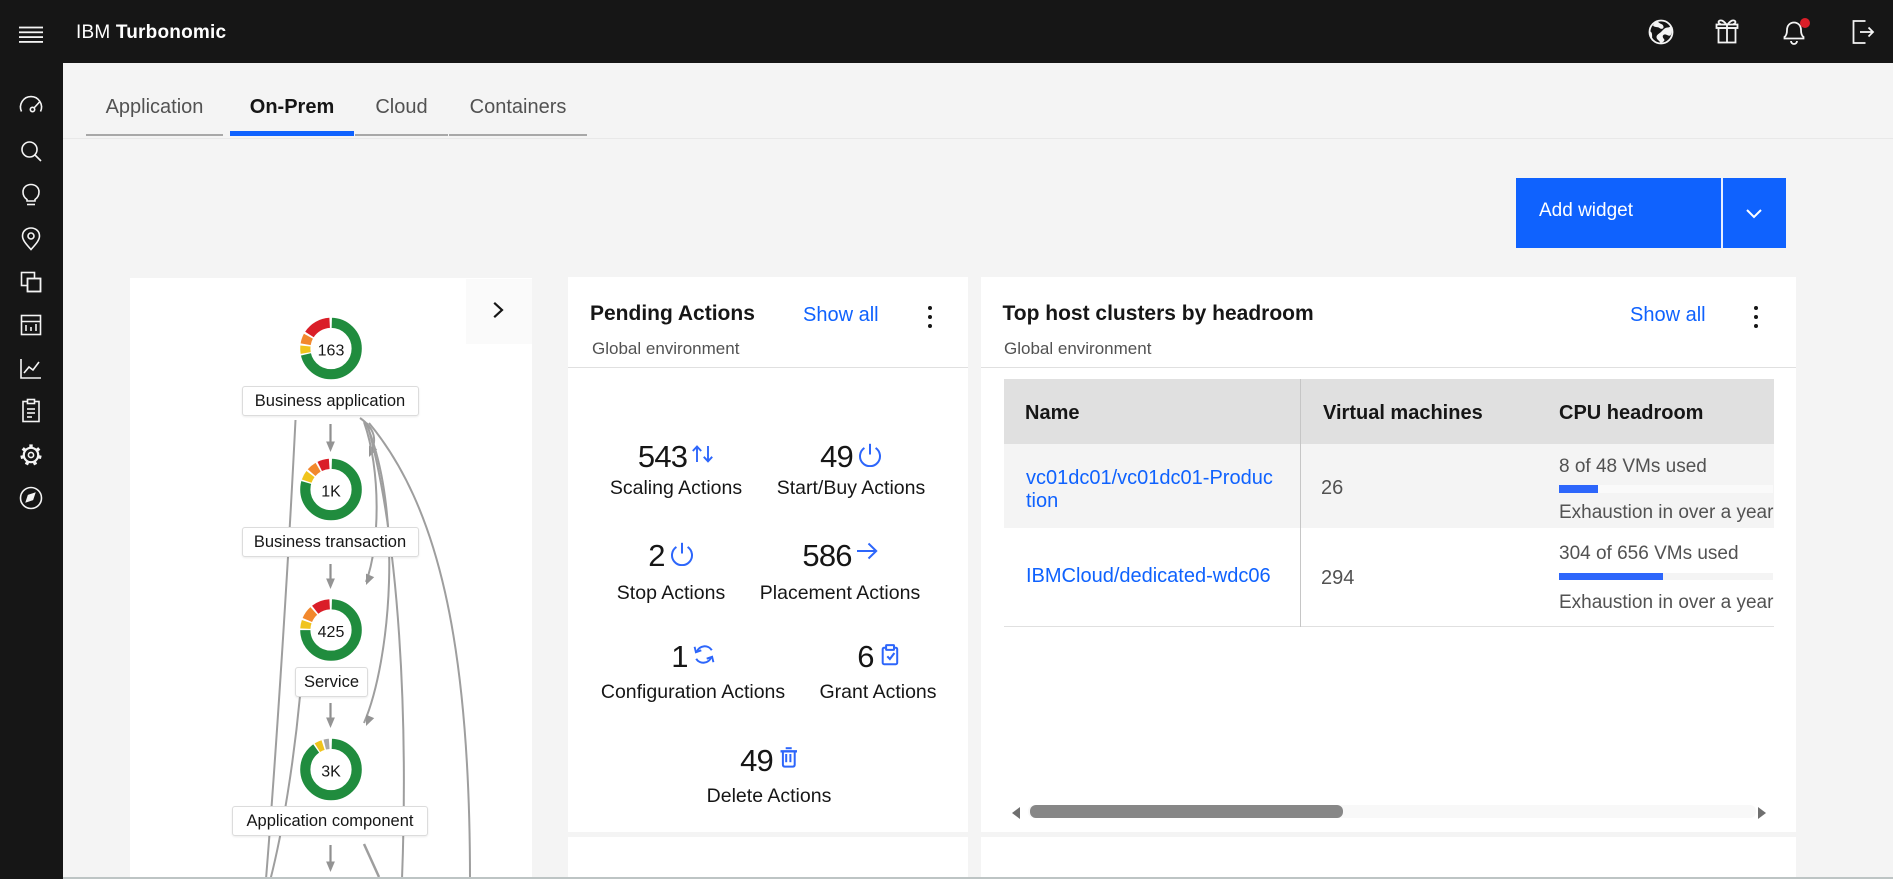 Image resolution: width=1893 pixels, height=879 pixels. Describe the element at coordinates (331, 351) in the screenshot. I see `svg-text: 163` at that location.